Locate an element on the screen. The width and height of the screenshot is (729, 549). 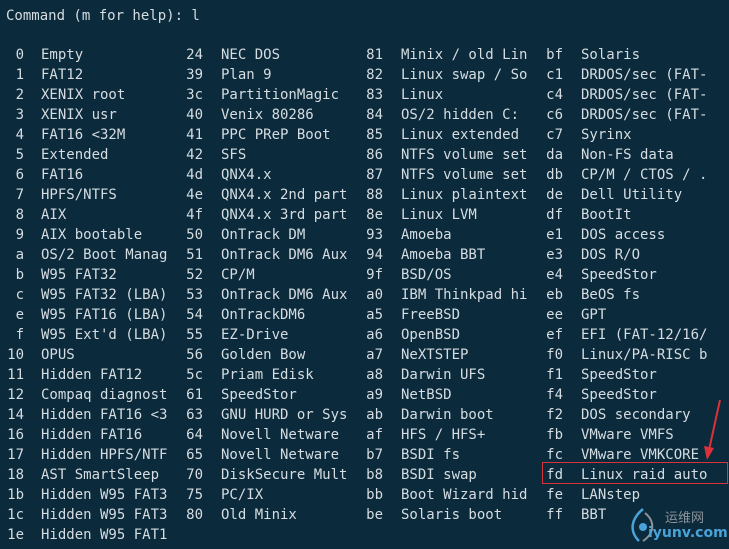
partition-type-name: DOS access is located at coordinates (623, 235).